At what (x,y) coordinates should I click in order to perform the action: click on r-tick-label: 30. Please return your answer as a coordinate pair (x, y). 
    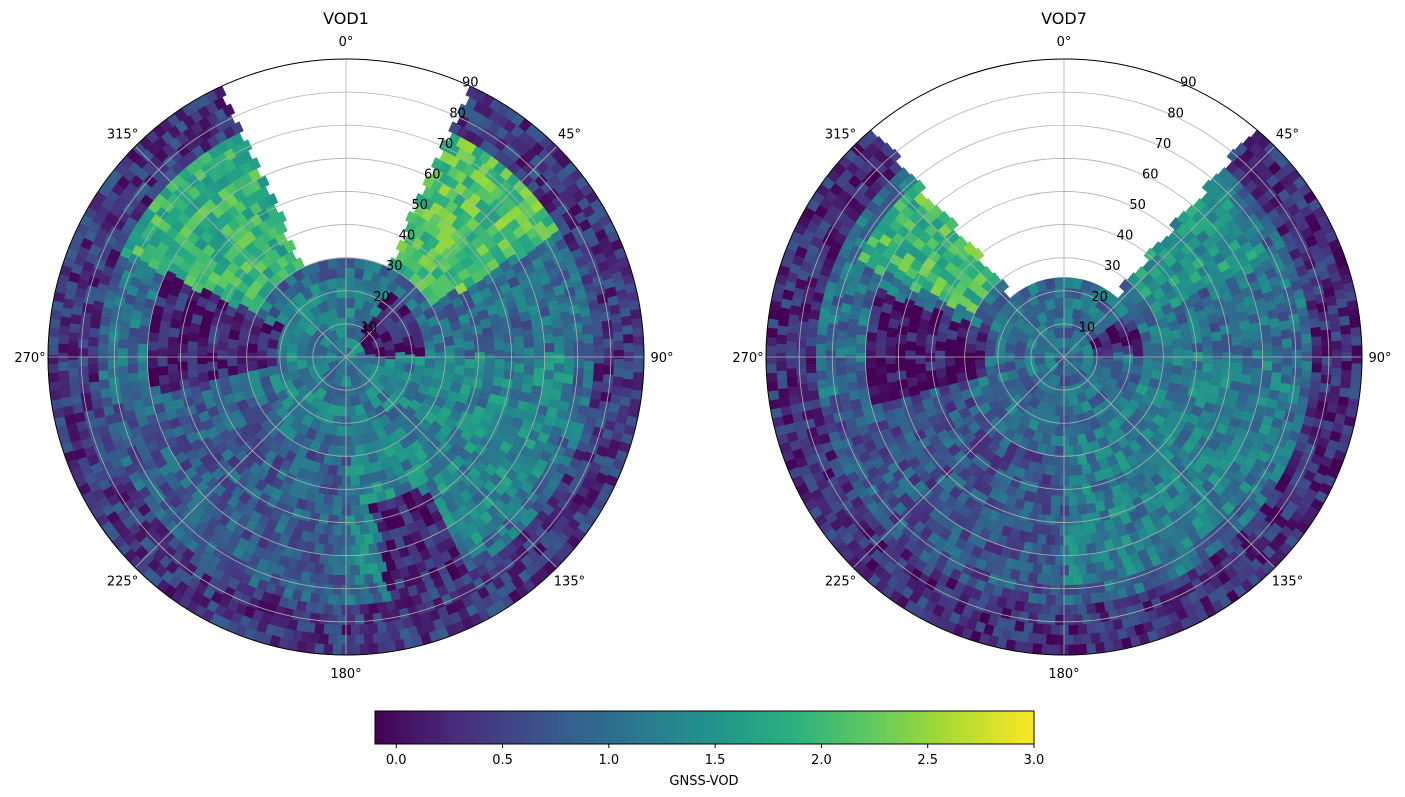
    Looking at the image, I should click on (394, 266).